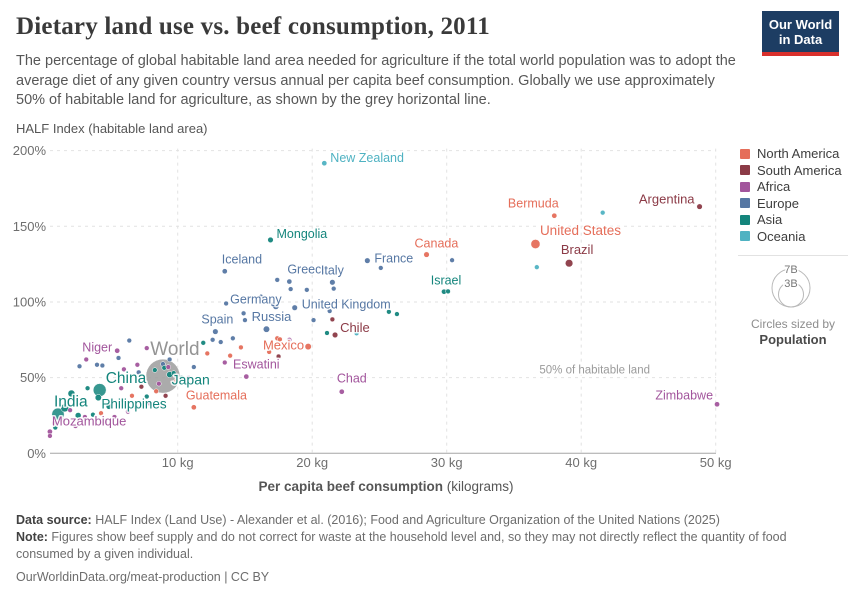 The height and width of the screenshot is (600, 850). I want to click on data-point-greece, so click(289, 281).